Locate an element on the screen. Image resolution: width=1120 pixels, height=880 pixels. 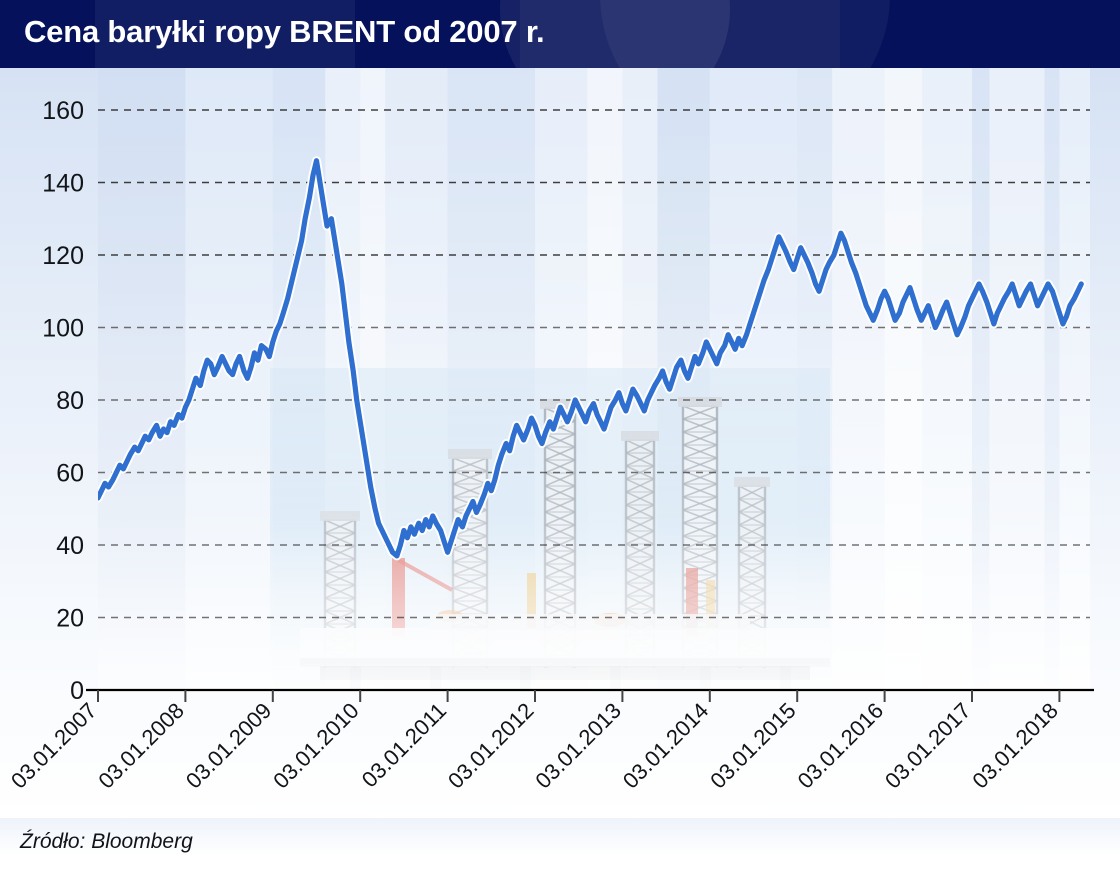
x-axis is located at coordinates (590, 695).